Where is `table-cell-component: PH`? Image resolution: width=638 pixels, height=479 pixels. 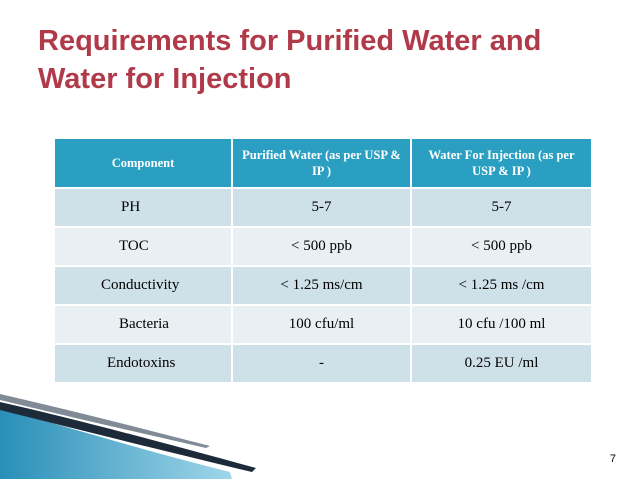
table-cell-component: PH is located at coordinates (143, 207).